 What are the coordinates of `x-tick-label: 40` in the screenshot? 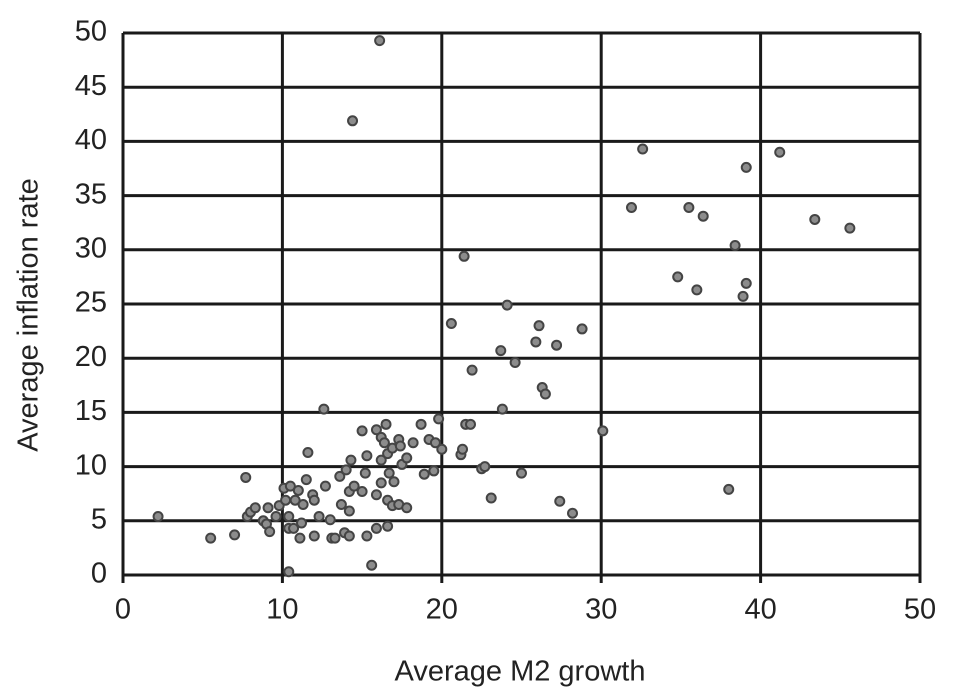 It's located at (760, 610).